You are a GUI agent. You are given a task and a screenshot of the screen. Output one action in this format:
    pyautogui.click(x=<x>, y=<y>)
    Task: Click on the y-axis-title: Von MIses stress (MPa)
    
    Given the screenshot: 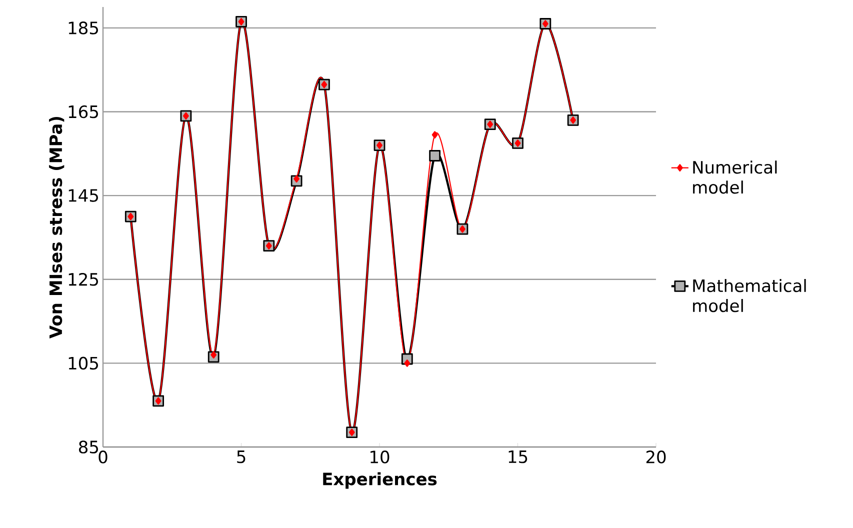 What is the action you would take?
    pyautogui.click(x=56, y=227)
    